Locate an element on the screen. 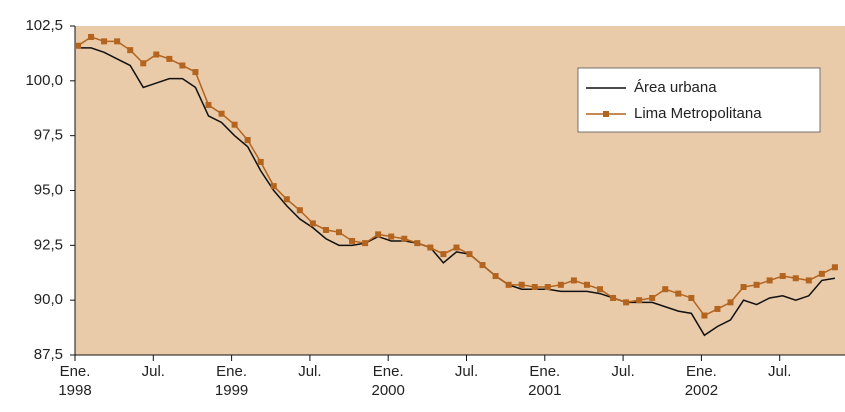  legend-marker is located at coordinates (606, 114).